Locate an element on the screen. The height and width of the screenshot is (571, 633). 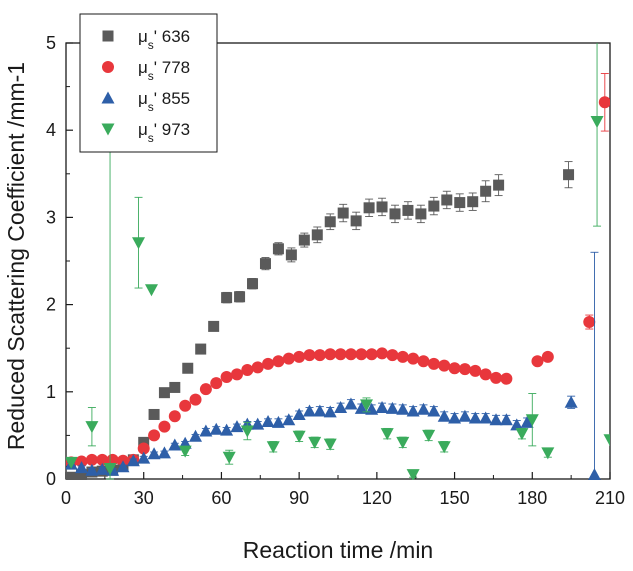
x-tick-label: 150 is located at coordinates (455, 498).